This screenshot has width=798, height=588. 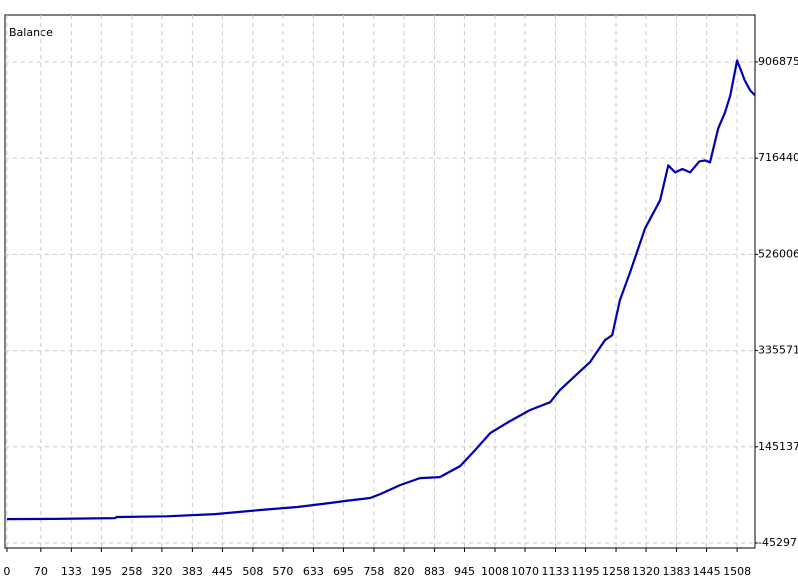 I want to click on x-tick-label: 820, so click(x=403, y=571).